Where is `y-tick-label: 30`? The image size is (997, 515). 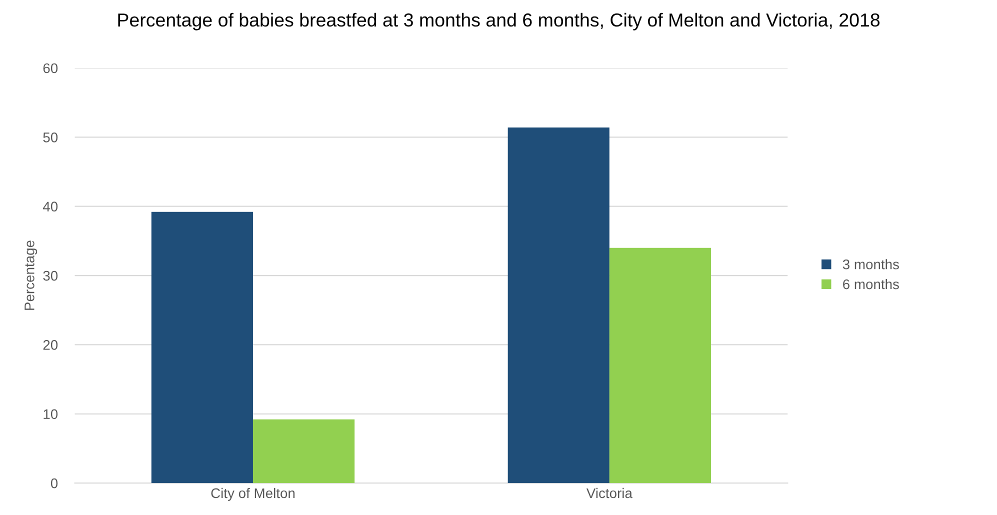 y-tick-label: 30 is located at coordinates (50, 275).